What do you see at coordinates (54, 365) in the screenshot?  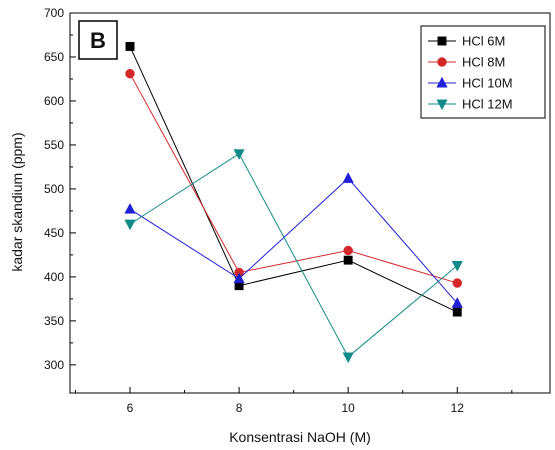 I see `y-tick-label: 300` at bounding box center [54, 365].